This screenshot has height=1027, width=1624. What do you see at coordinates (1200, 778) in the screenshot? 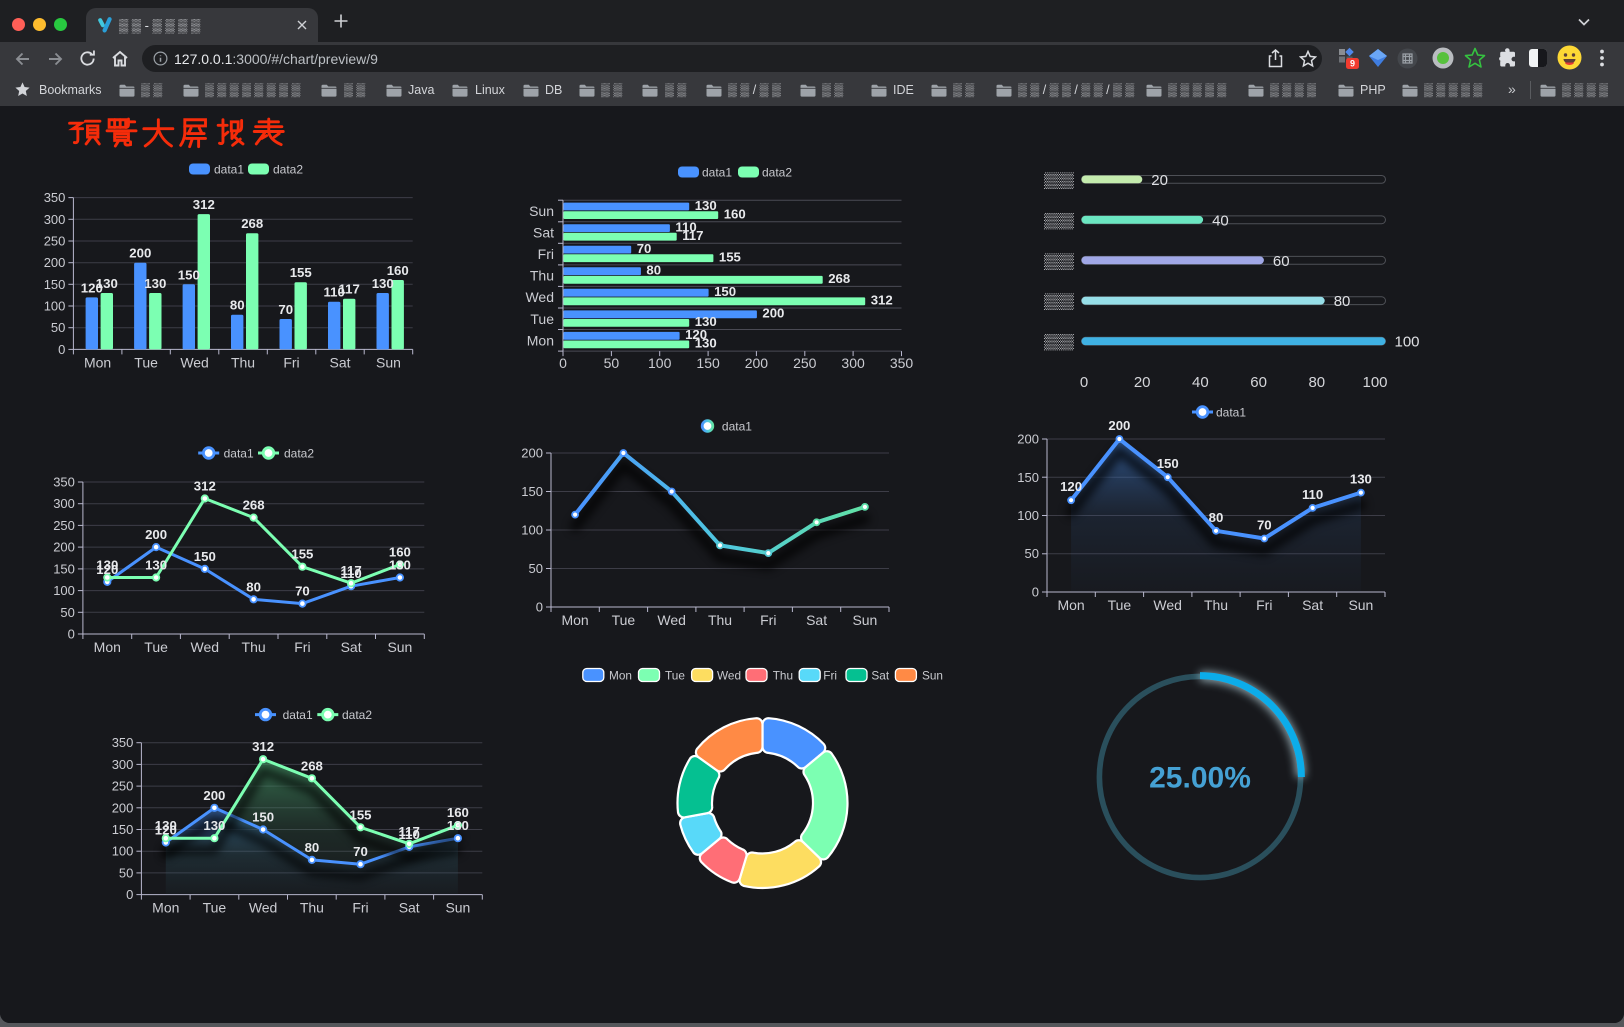
I see `svg-text: 25.00%` at bounding box center [1200, 778].